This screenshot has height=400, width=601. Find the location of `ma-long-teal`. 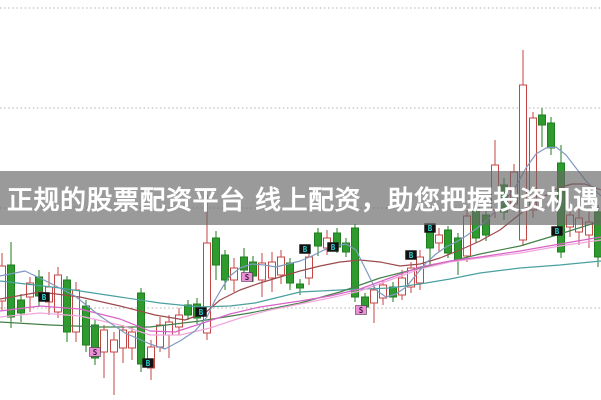

ma-long-teal is located at coordinates (300, 284).